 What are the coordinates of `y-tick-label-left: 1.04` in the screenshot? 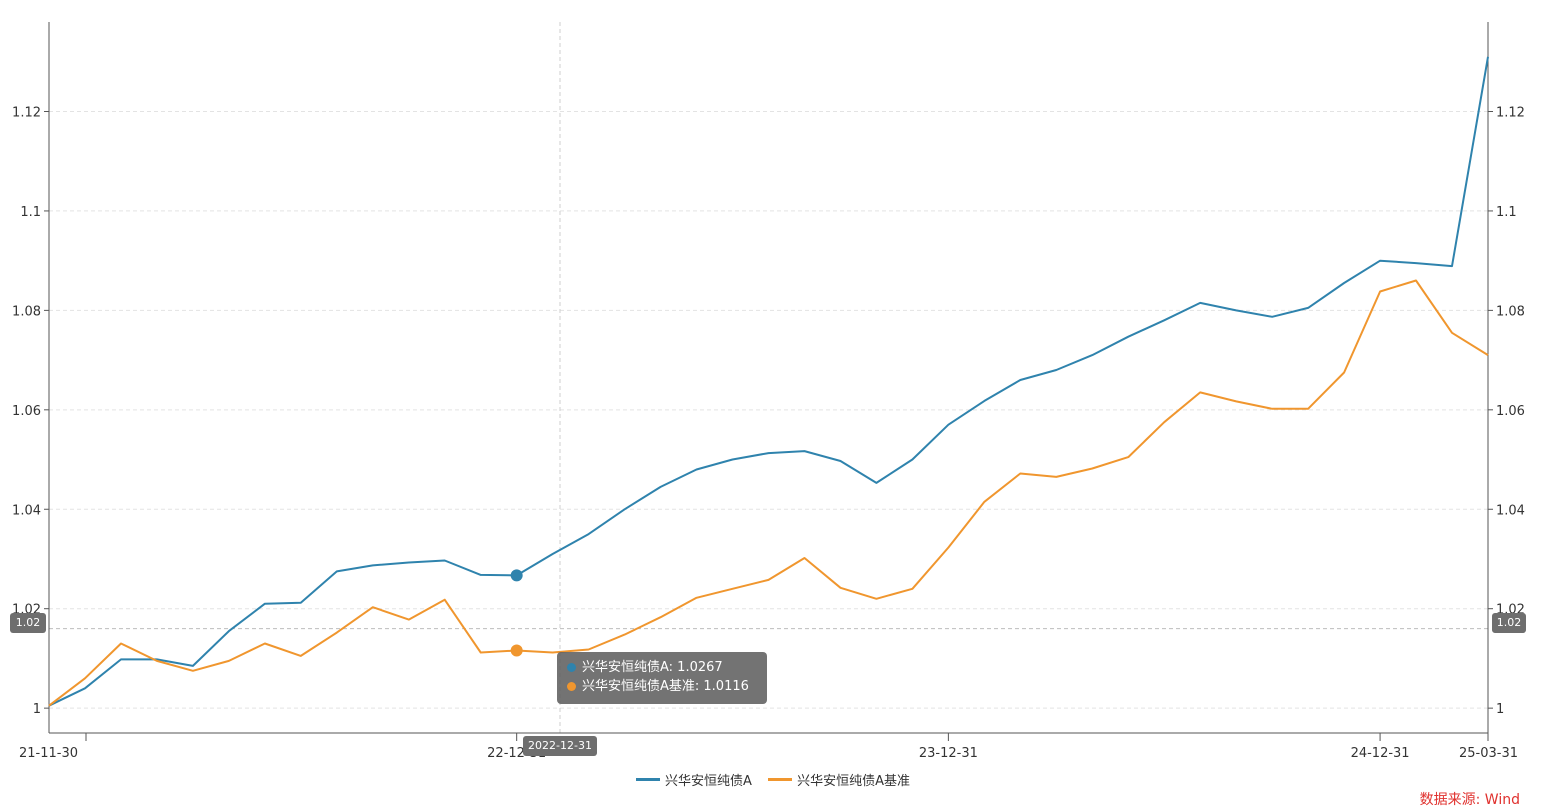 It's located at (26, 510).